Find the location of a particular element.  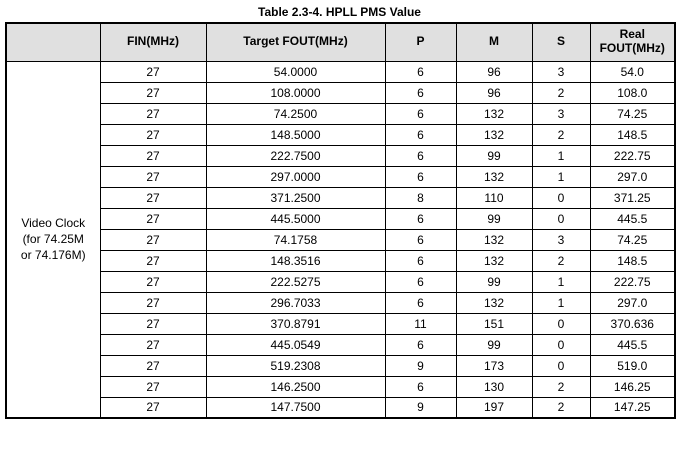

table-row: 27 370.8791 11 151 0 370.636 is located at coordinates (341, 323).